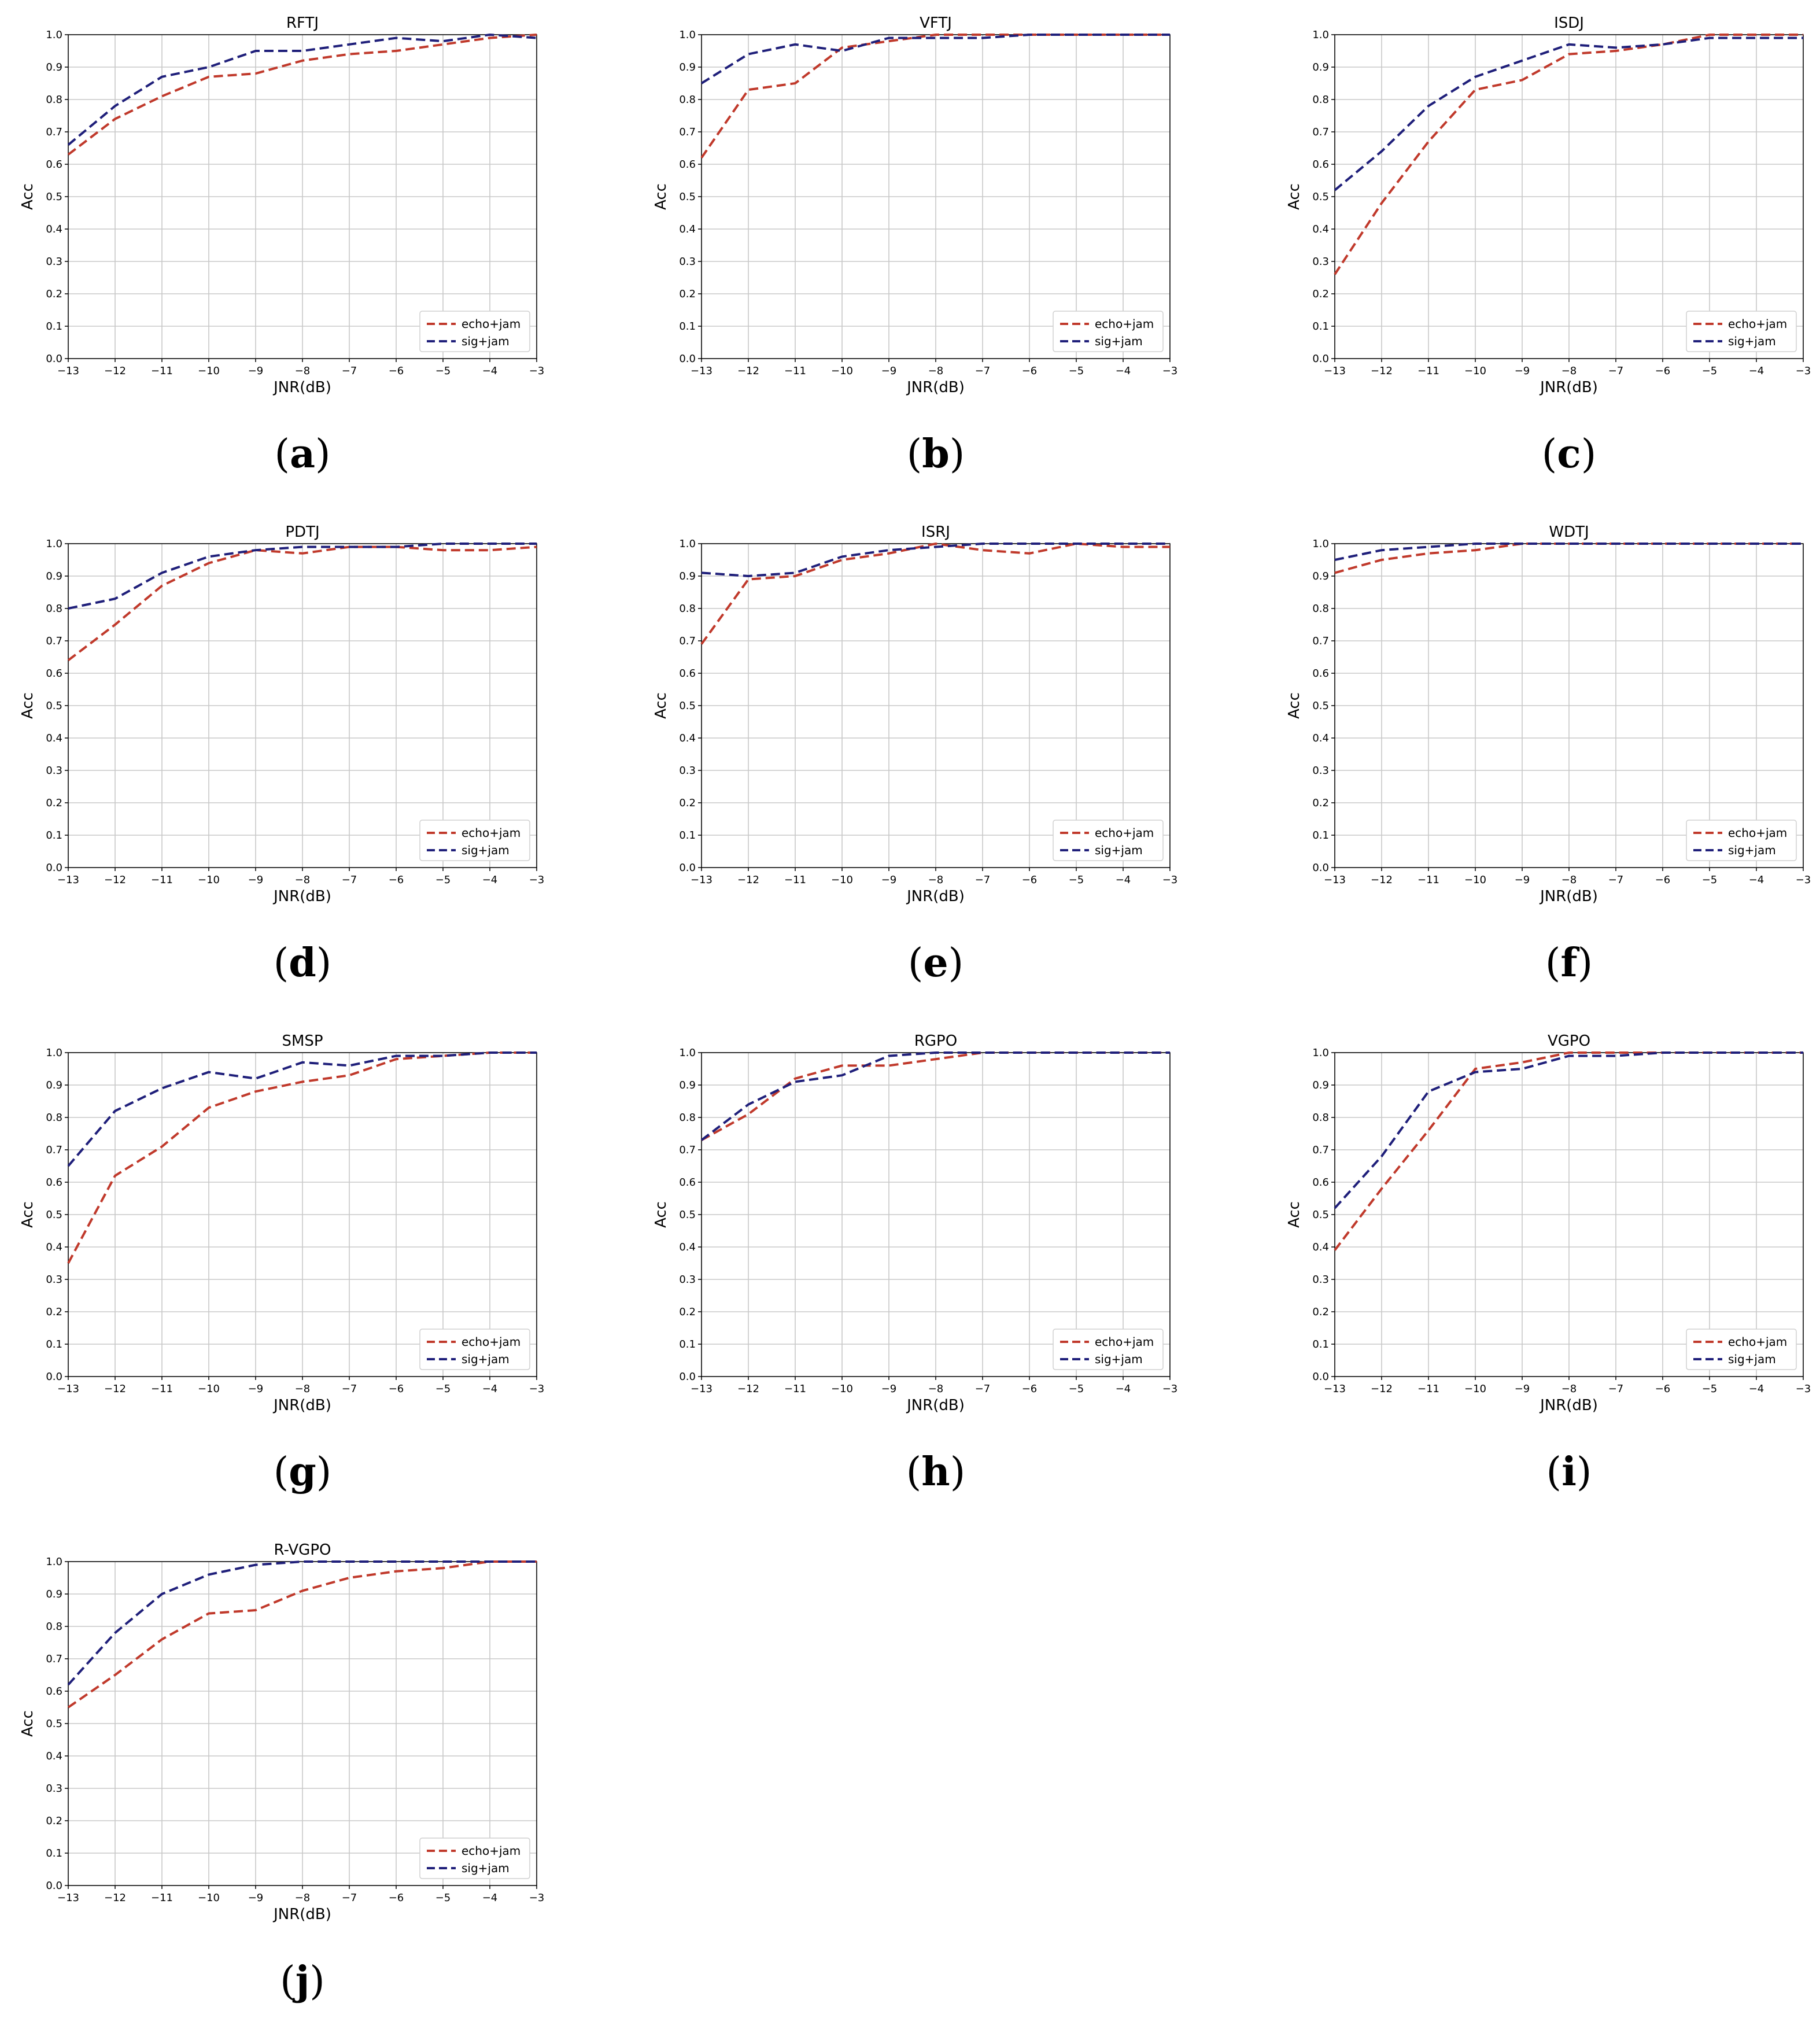 This screenshot has height=2022, width=1820. What do you see at coordinates (302, 1981) in the screenshot?
I see `panel-caption-j: (j)` at bounding box center [302, 1981].